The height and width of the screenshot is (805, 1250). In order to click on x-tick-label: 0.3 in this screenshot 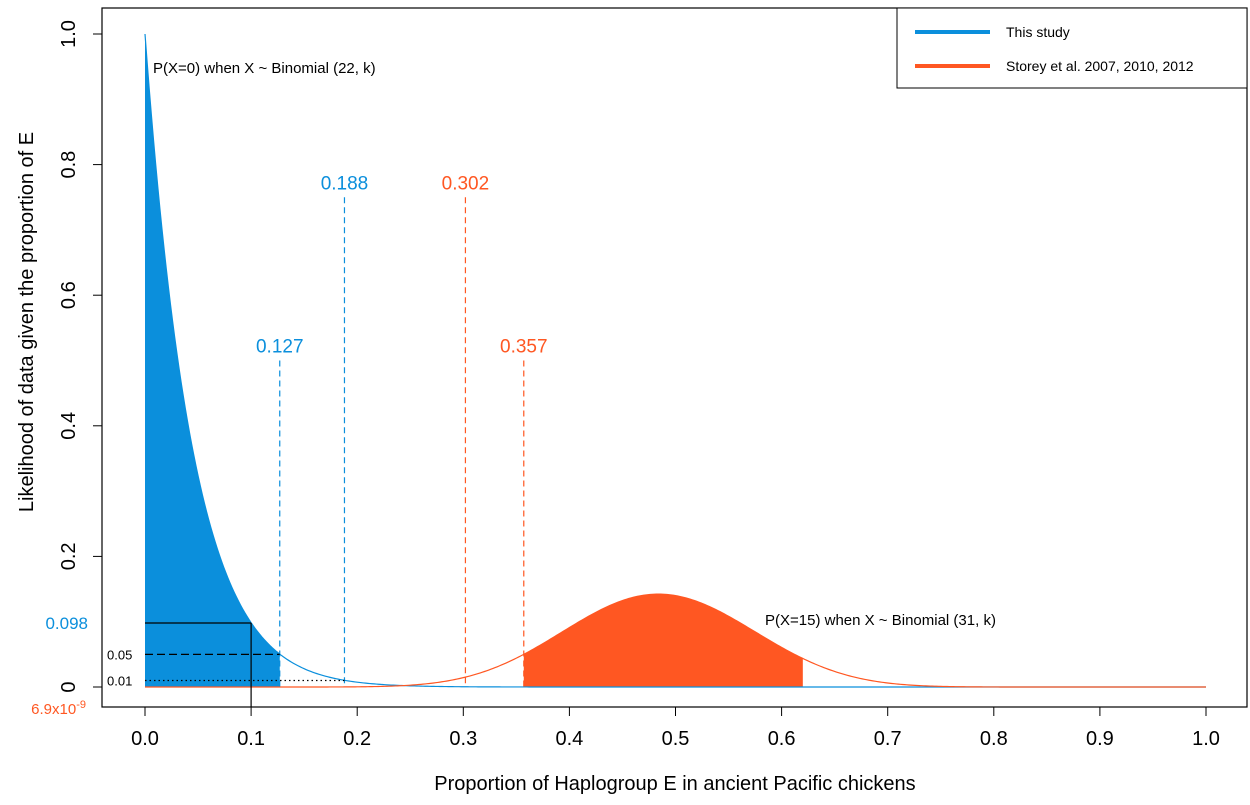, I will do `click(463, 739)`.